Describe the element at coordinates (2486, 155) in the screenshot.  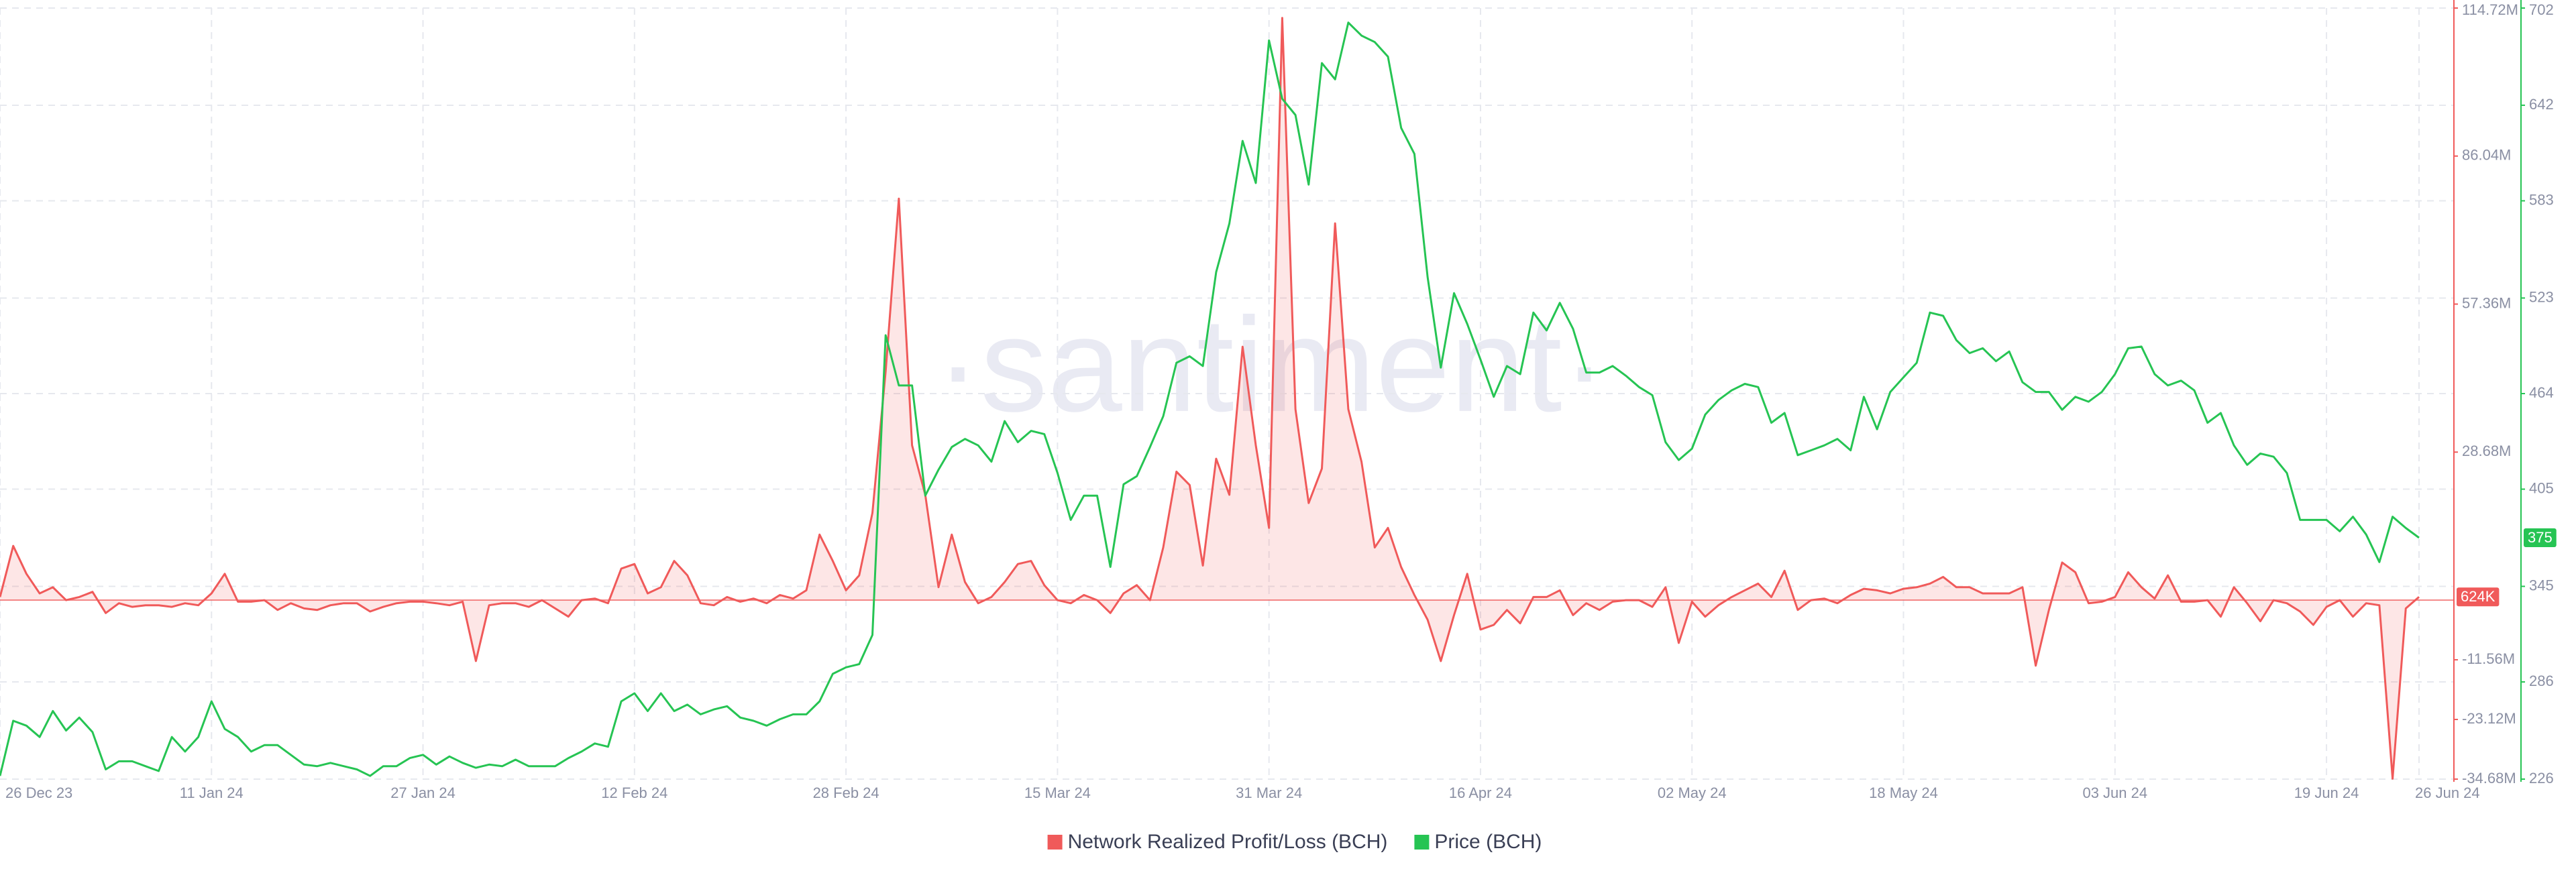
I see `y-tick-label: 86.04M` at that location.